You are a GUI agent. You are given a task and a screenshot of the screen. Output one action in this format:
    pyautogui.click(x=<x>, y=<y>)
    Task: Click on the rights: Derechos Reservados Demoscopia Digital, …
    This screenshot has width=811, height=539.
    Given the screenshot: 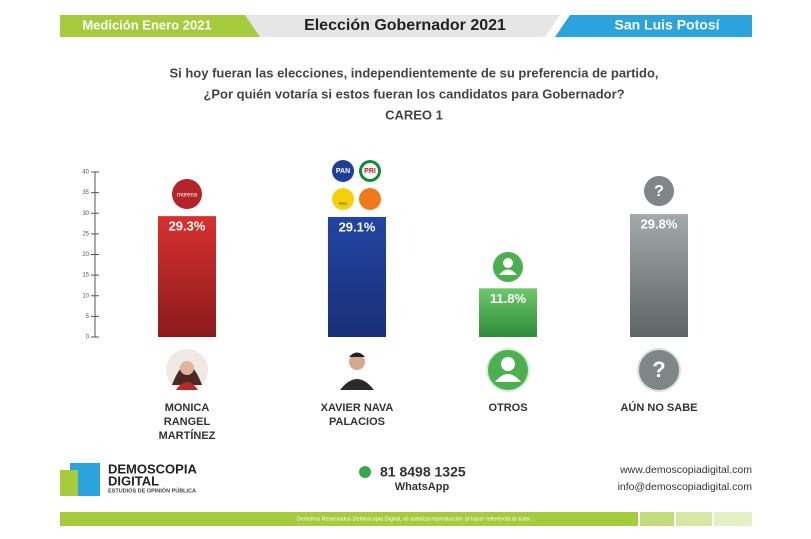 What is the action you would take?
    pyautogui.click(x=414, y=519)
    